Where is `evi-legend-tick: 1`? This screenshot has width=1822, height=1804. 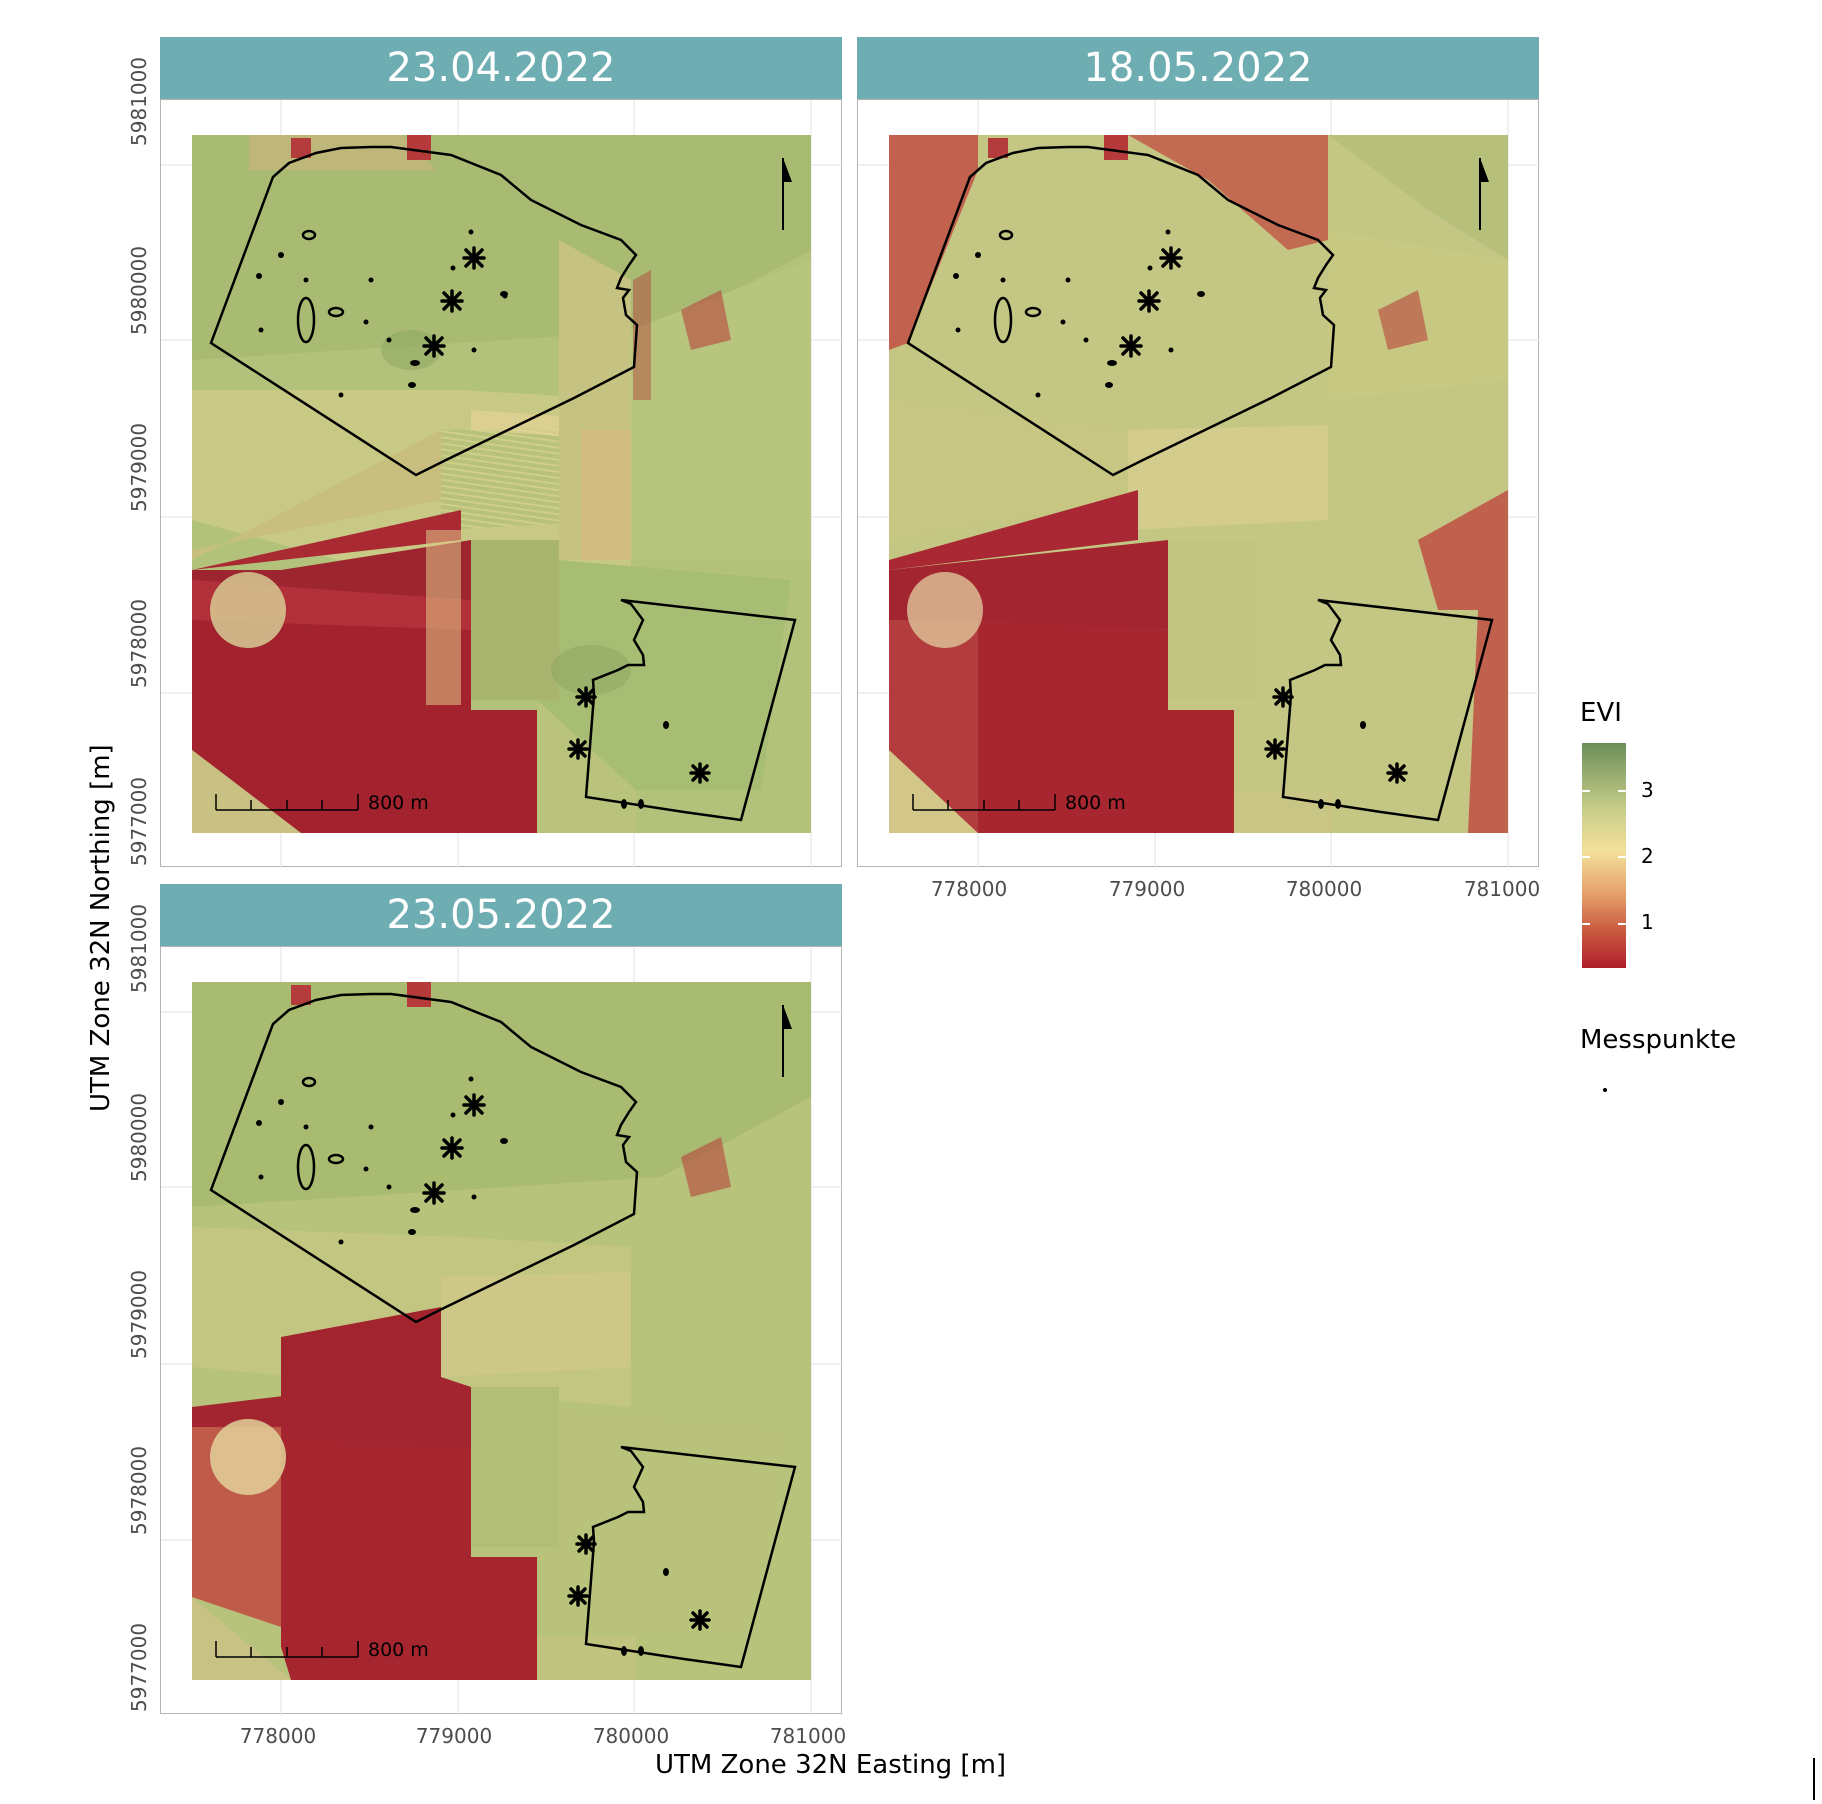
evi-legend-tick: 1 is located at coordinates (1647, 922).